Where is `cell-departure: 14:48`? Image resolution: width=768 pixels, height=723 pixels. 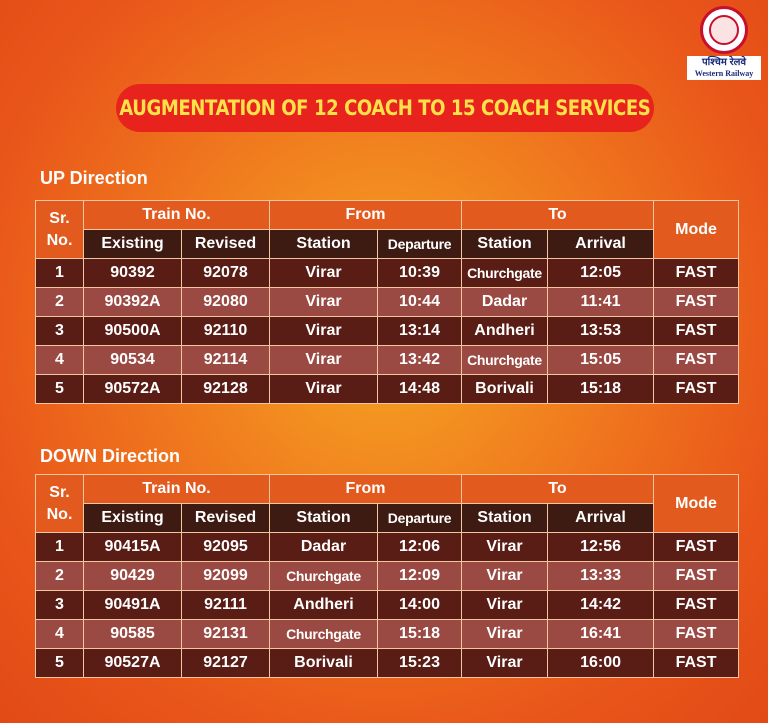 cell-departure: 14:48 is located at coordinates (420, 389).